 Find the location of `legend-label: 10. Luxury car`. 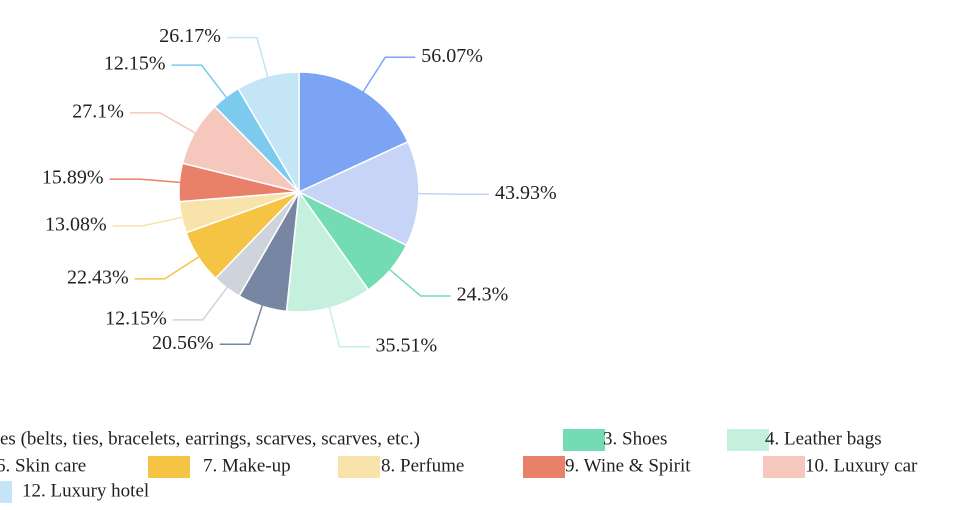

legend-label: 10. Luxury car is located at coordinates (861, 465).